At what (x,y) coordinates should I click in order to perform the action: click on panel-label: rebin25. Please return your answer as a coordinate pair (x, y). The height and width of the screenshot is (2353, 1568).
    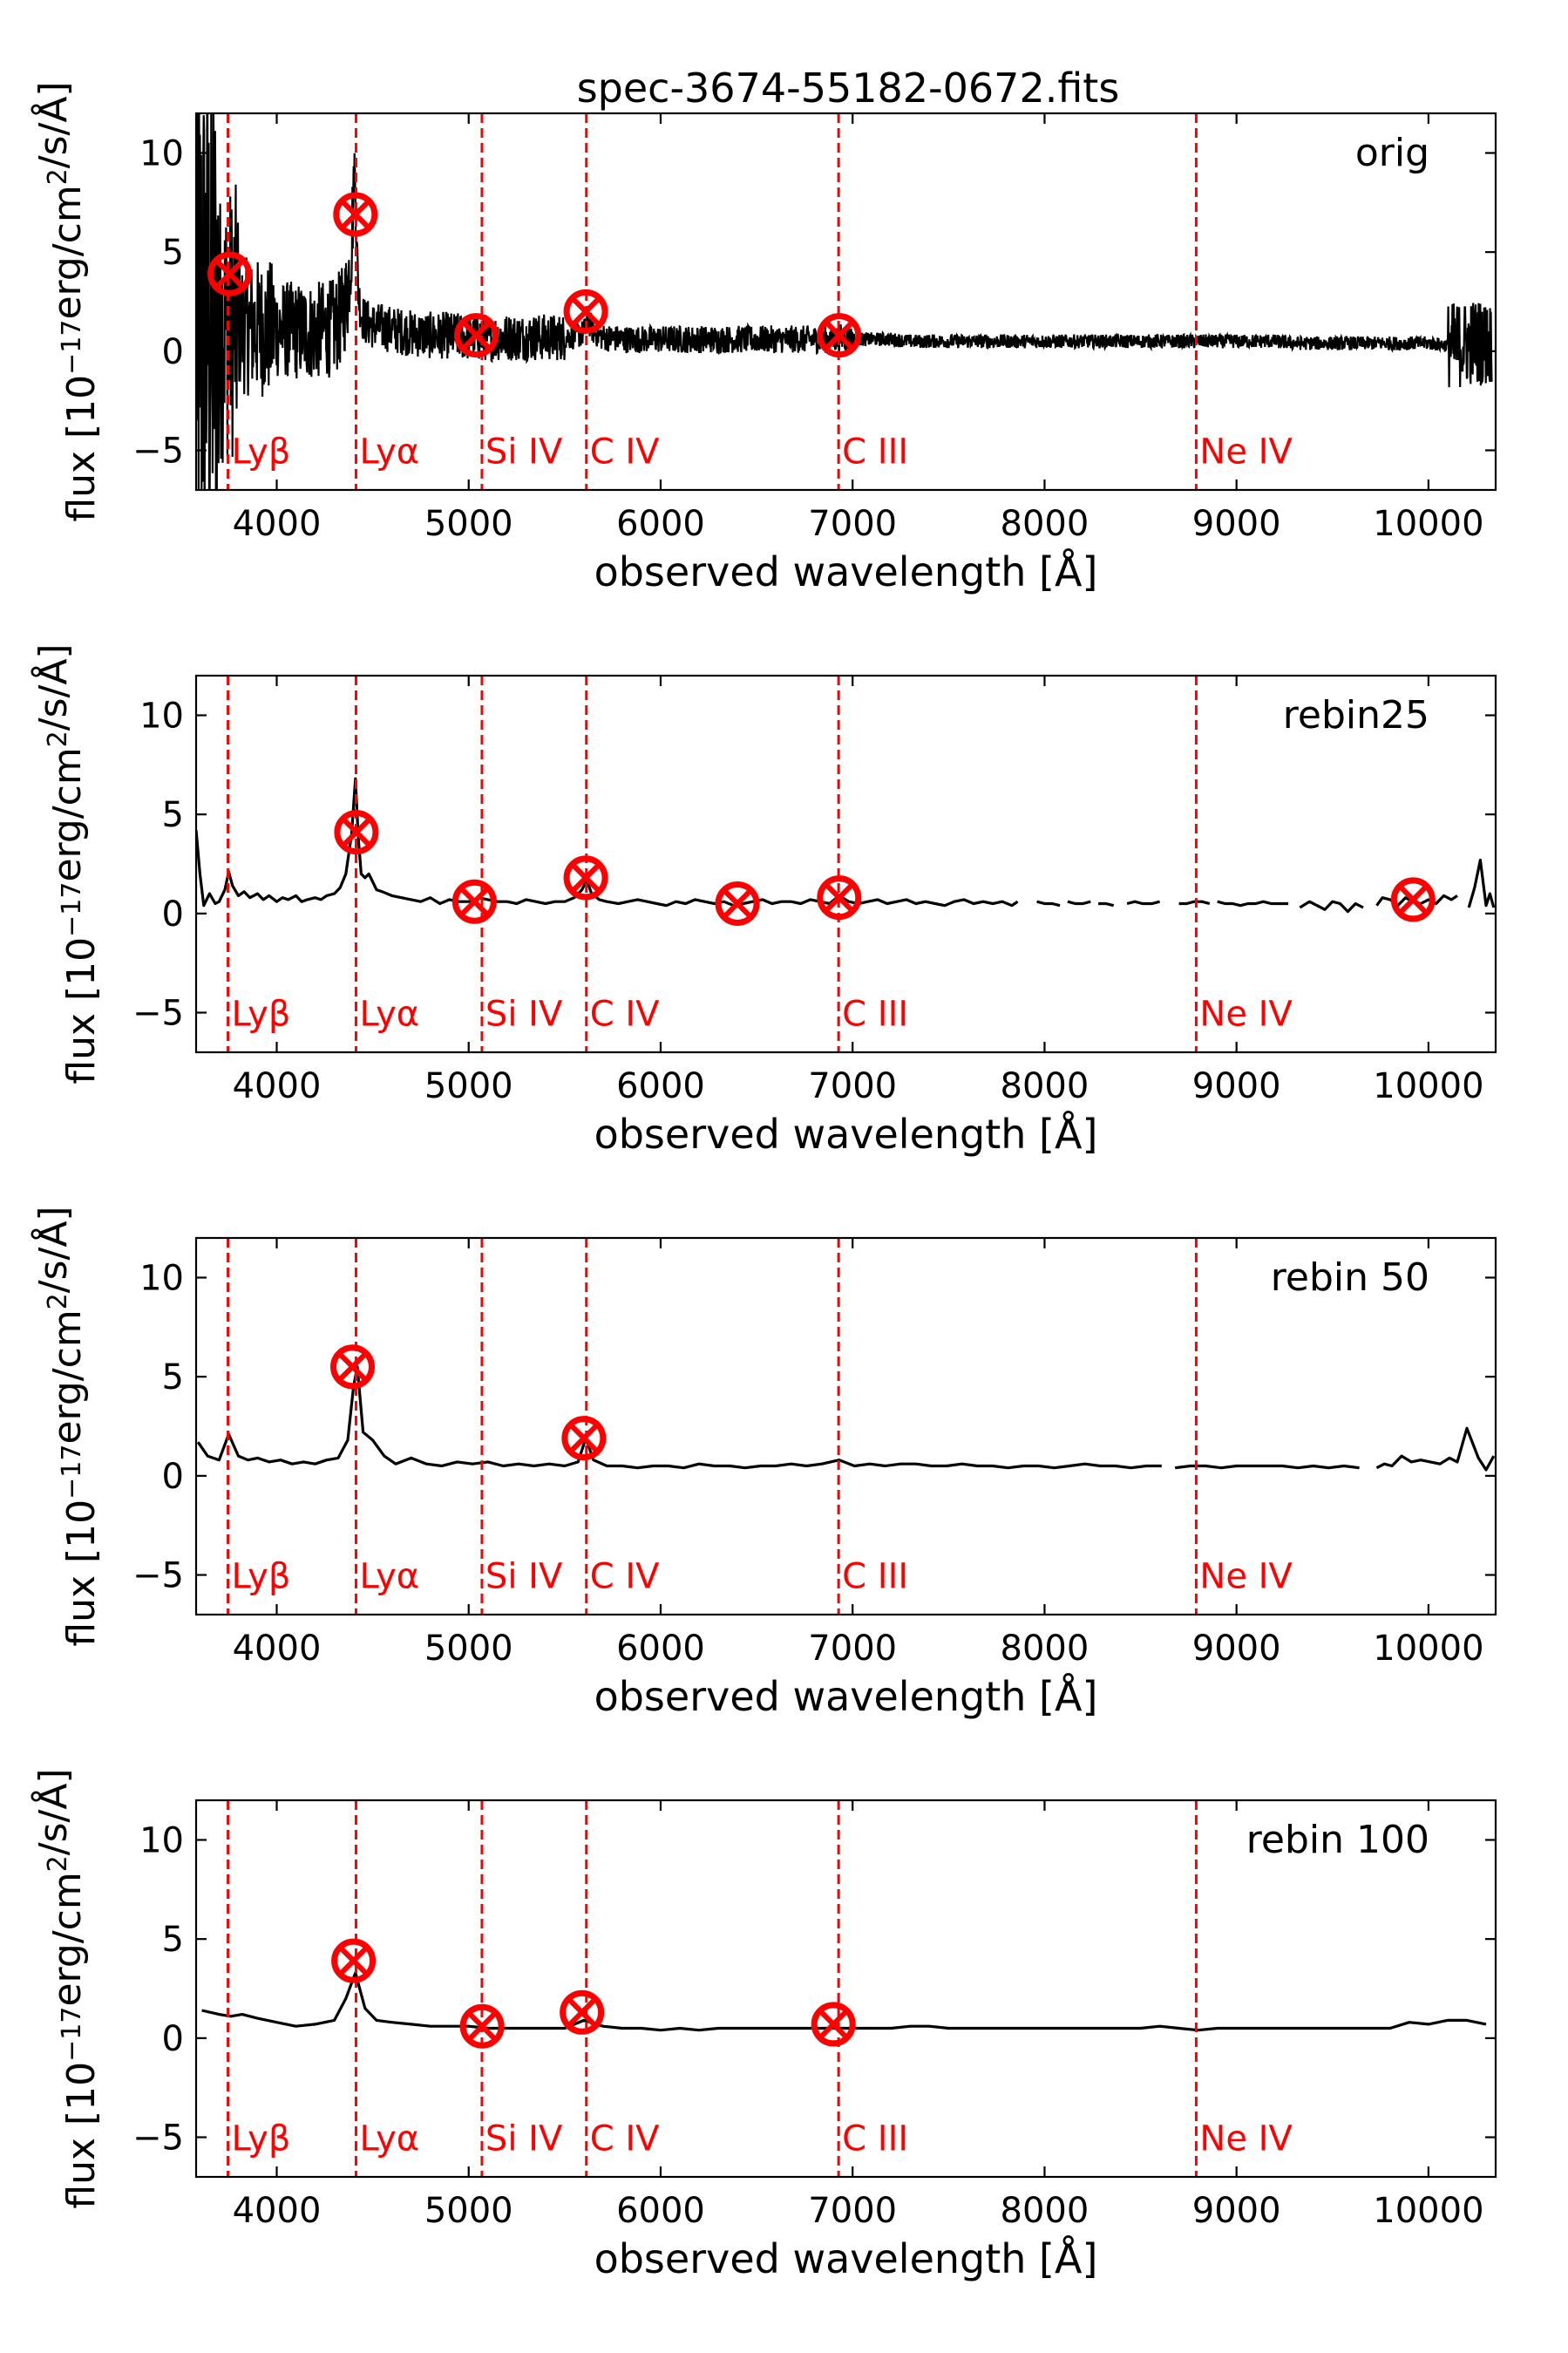
    Looking at the image, I should click on (1356, 715).